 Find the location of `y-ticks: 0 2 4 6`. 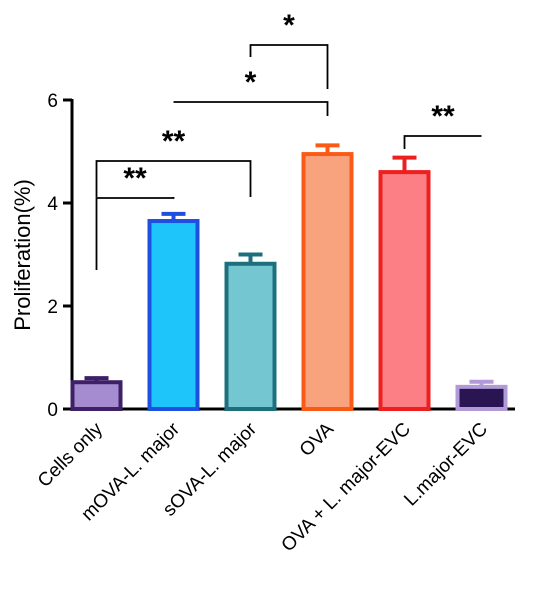

y-ticks: 0 2 4 6 is located at coordinates (59, 256).